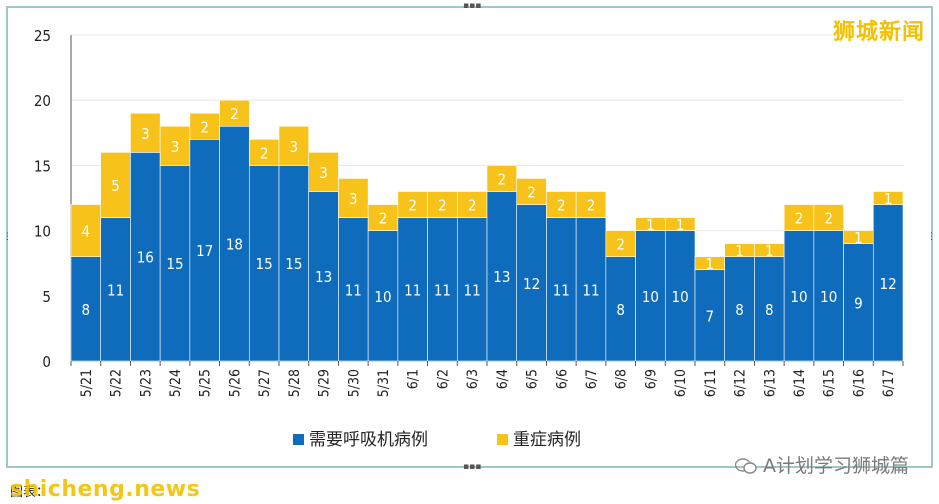 This screenshot has height=504, width=939. I want to click on resize-handle-bottom: ▪▪▪, so click(472, 467).